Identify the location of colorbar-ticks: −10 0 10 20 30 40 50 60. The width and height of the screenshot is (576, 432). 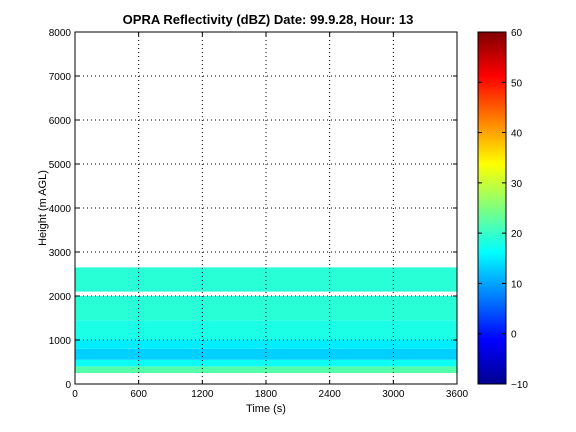
(503, 209).